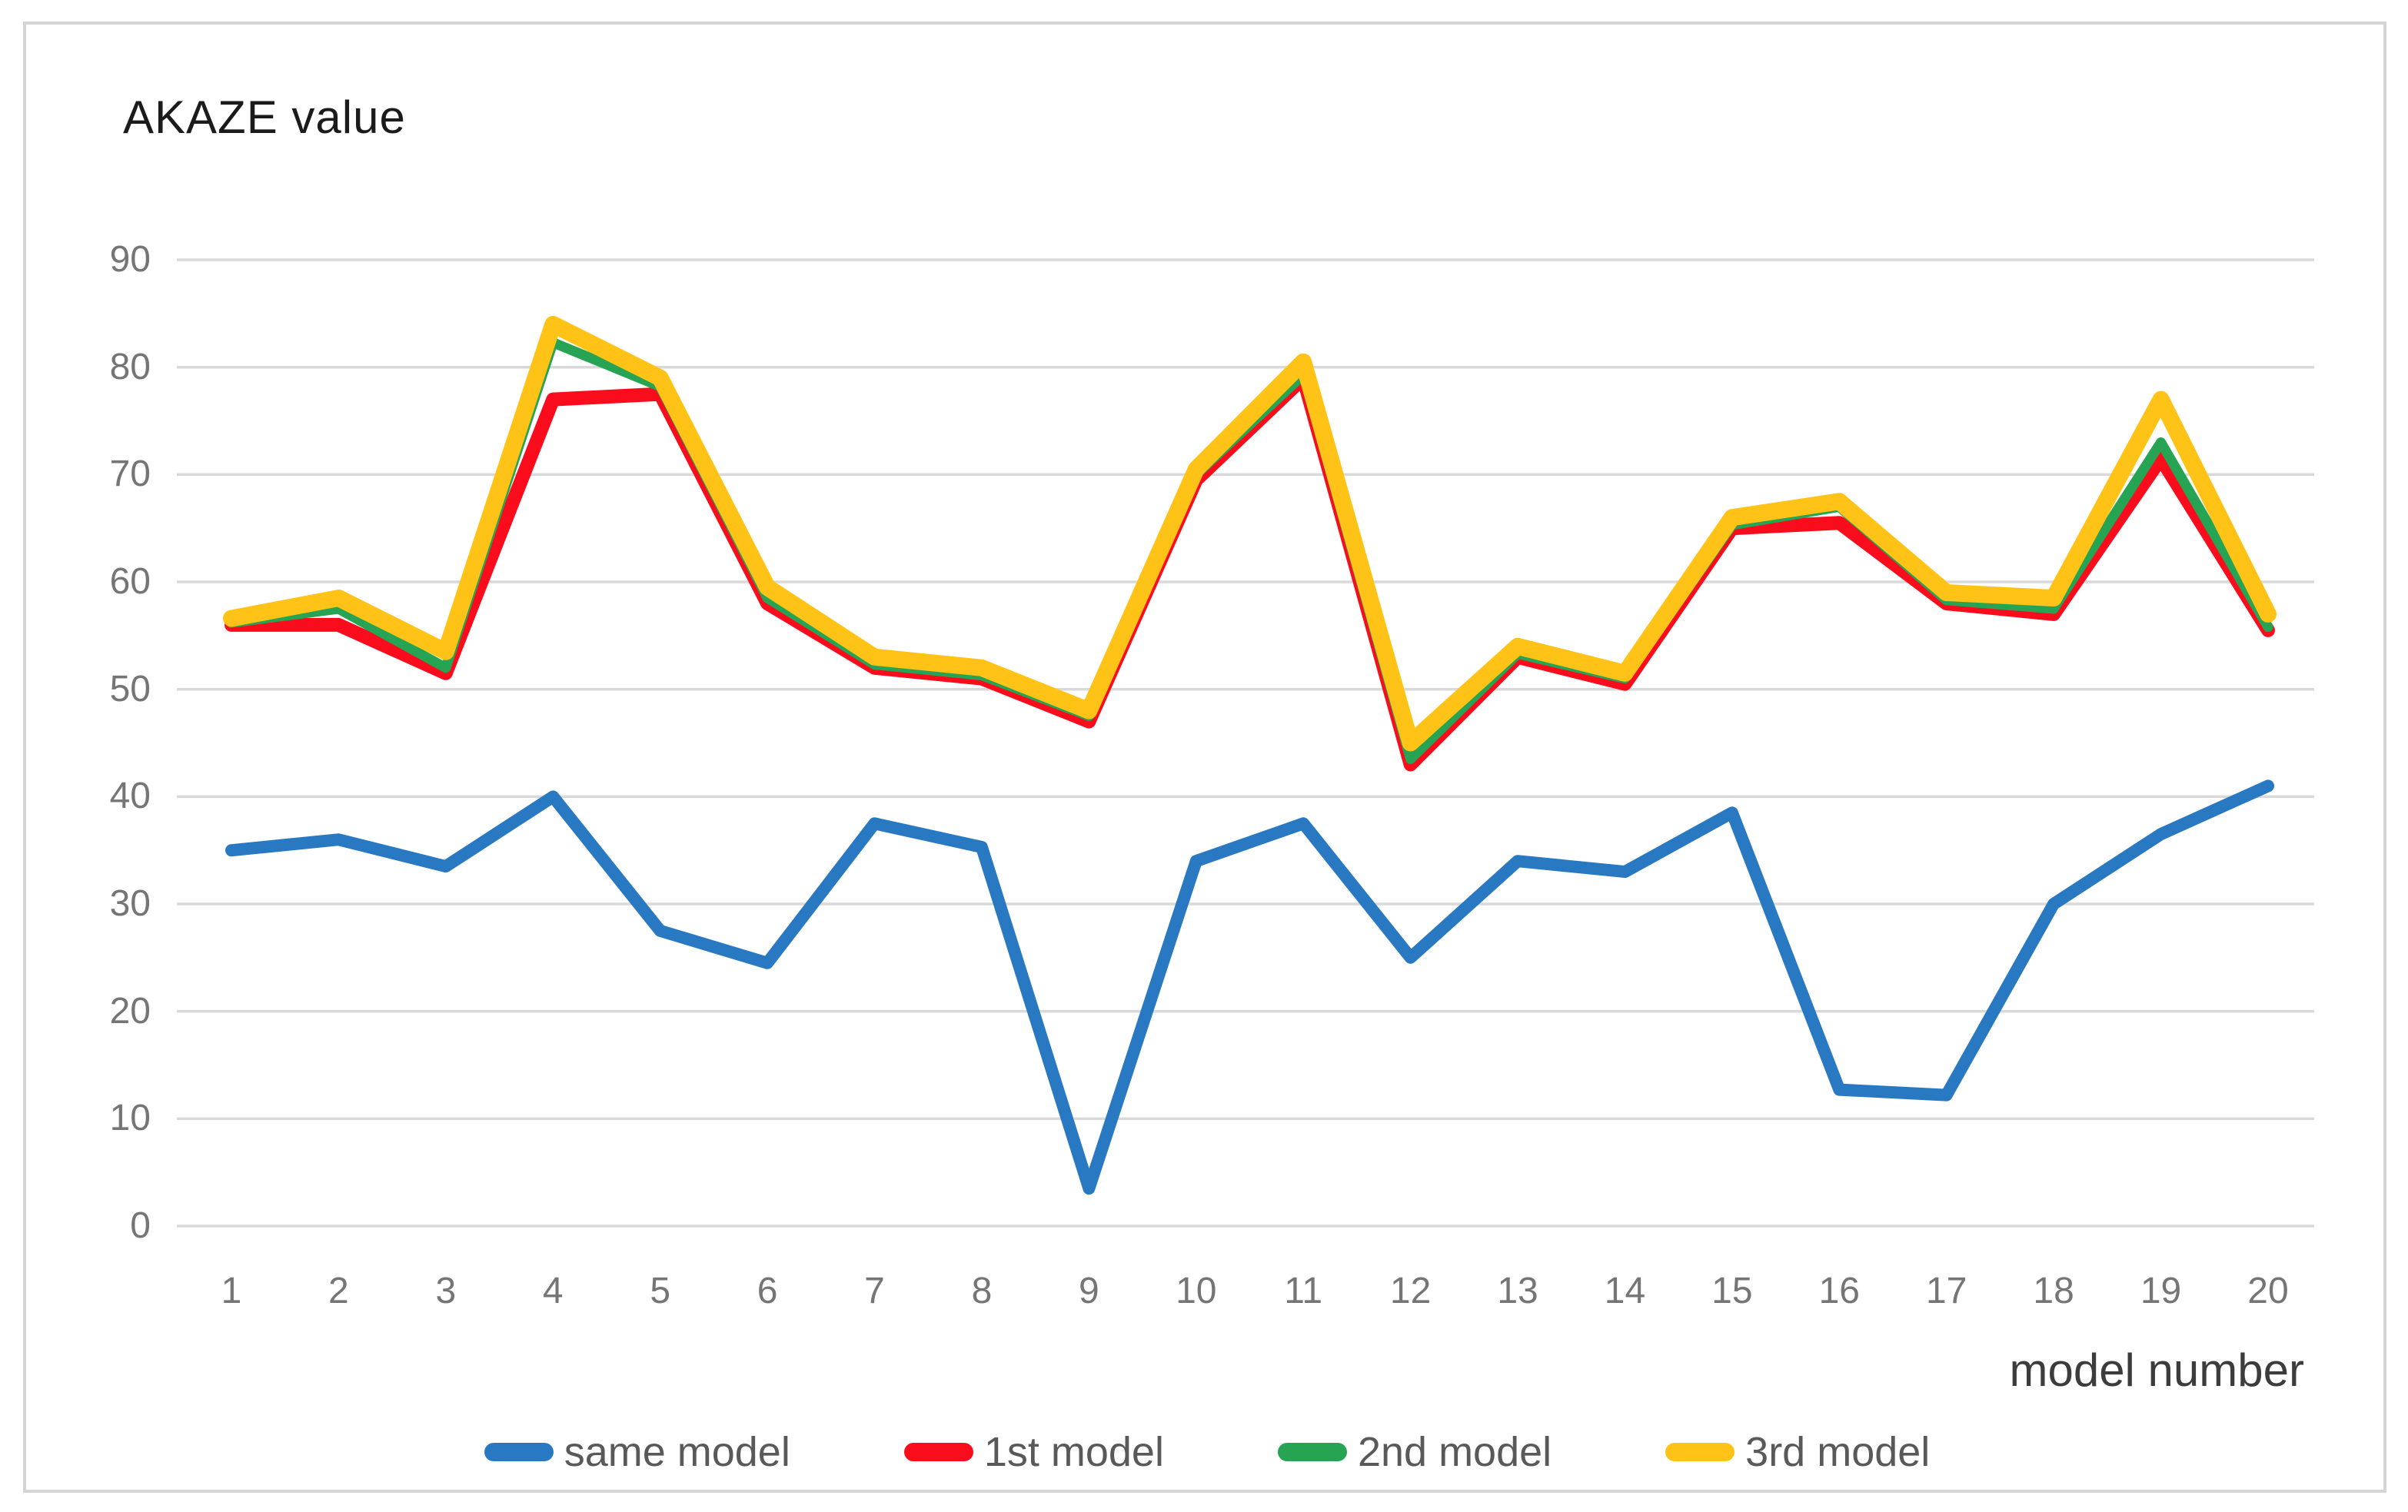  Describe the element at coordinates (875, 1291) in the screenshot. I see `x-tick-label-7: 7` at that location.